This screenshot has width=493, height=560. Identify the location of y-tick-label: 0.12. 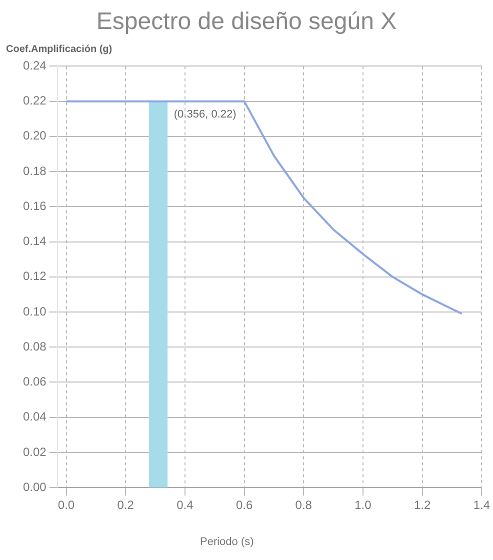
(34, 276).